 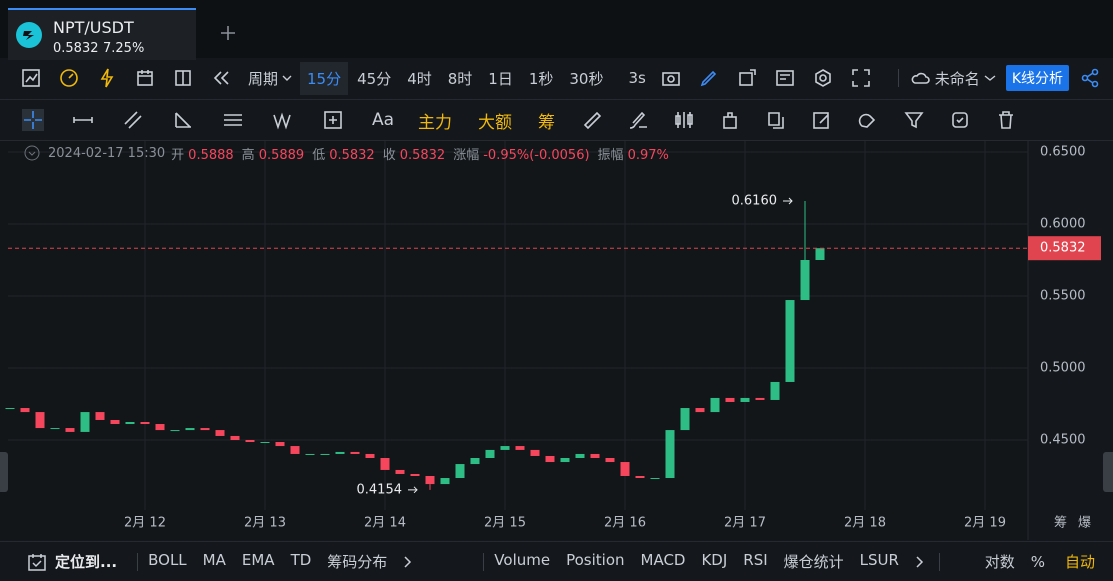 What do you see at coordinates (914, 120) in the screenshot?
I see `filter-tool` at bounding box center [914, 120].